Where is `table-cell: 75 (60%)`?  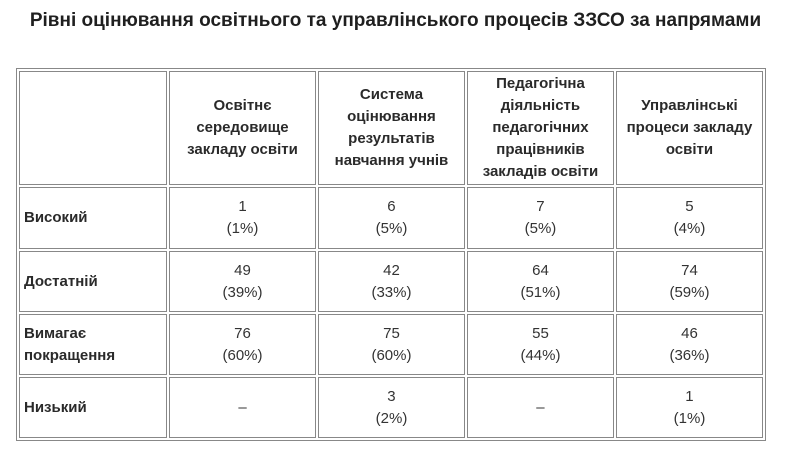
table-cell: 75 (60%) is located at coordinates (391, 344).